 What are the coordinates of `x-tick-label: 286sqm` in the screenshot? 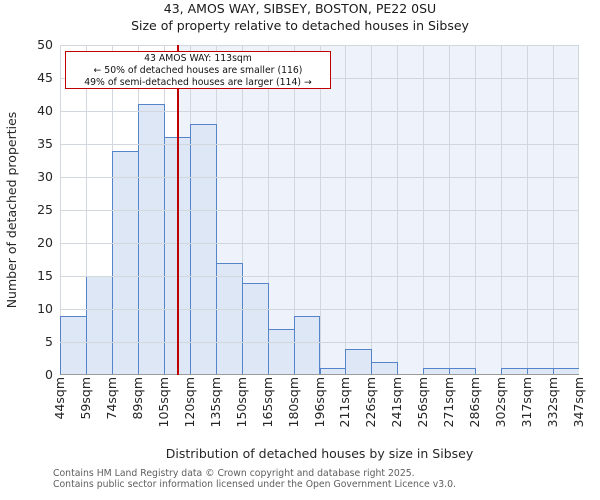 It's located at (475, 402).